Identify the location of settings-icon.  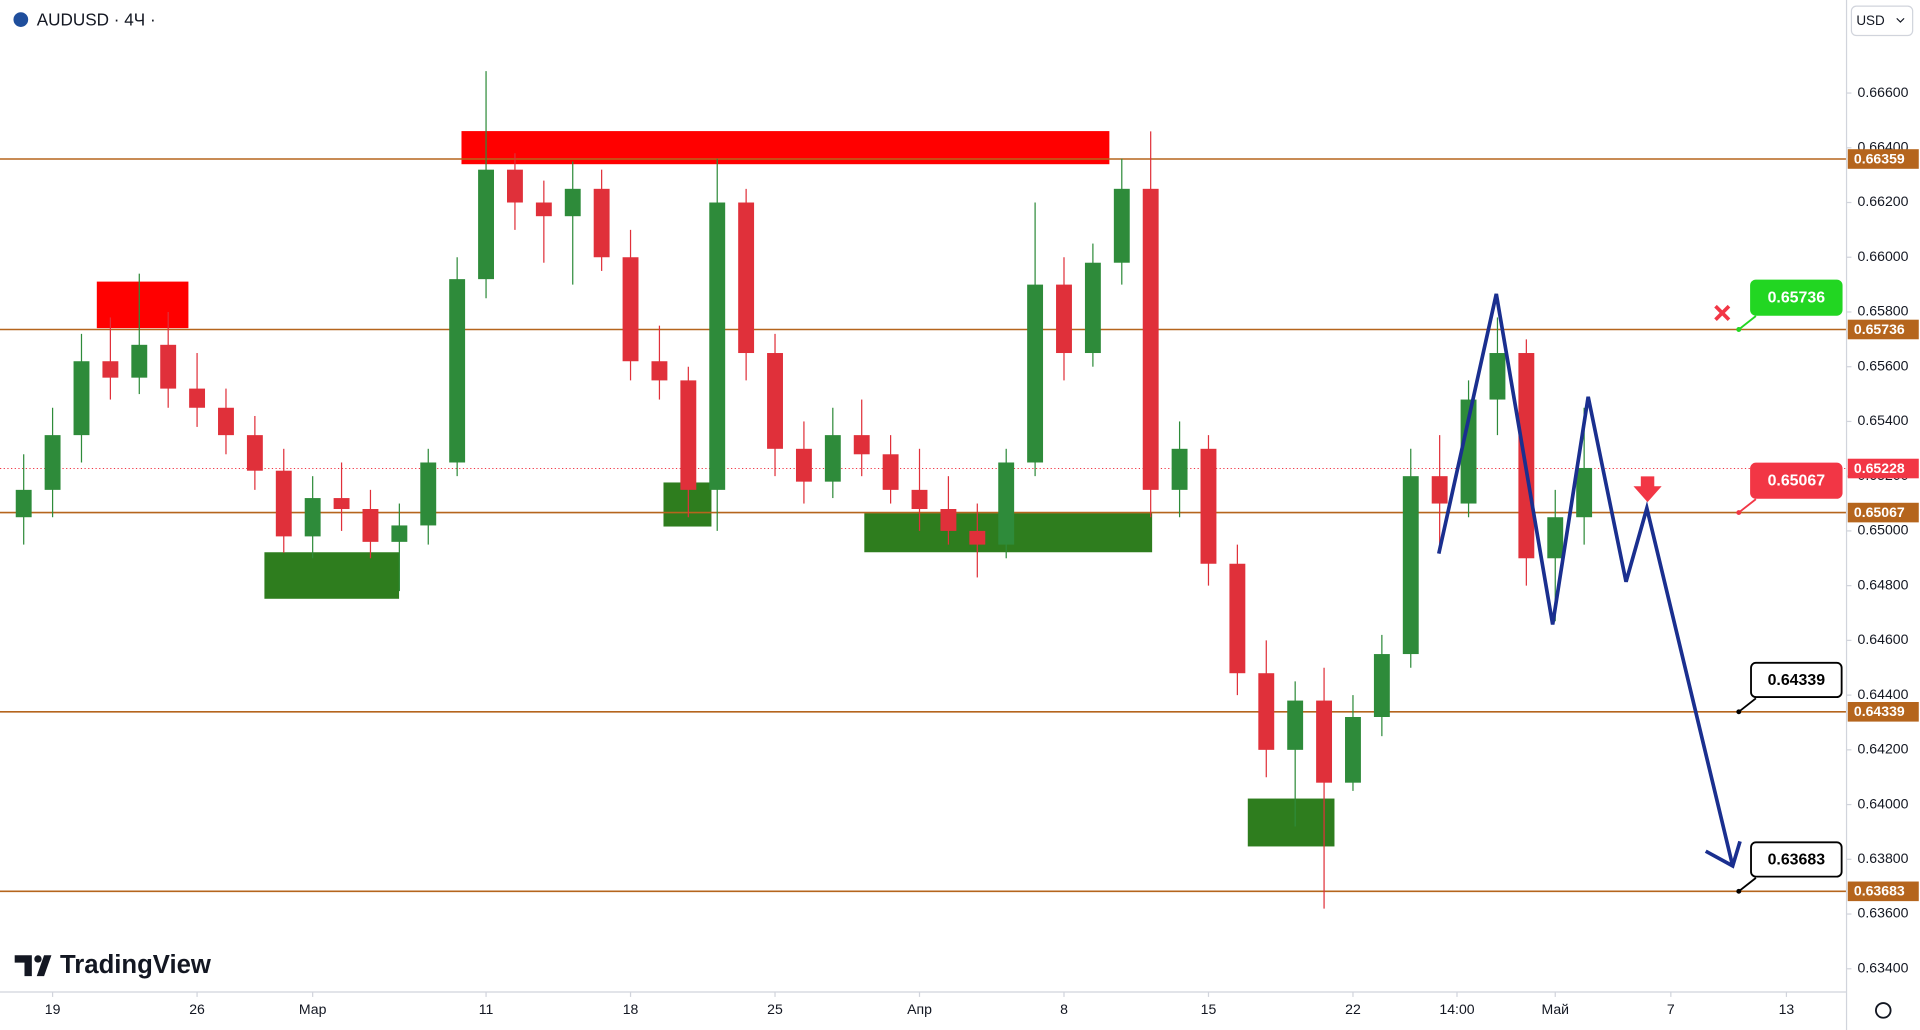
(1883, 1010).